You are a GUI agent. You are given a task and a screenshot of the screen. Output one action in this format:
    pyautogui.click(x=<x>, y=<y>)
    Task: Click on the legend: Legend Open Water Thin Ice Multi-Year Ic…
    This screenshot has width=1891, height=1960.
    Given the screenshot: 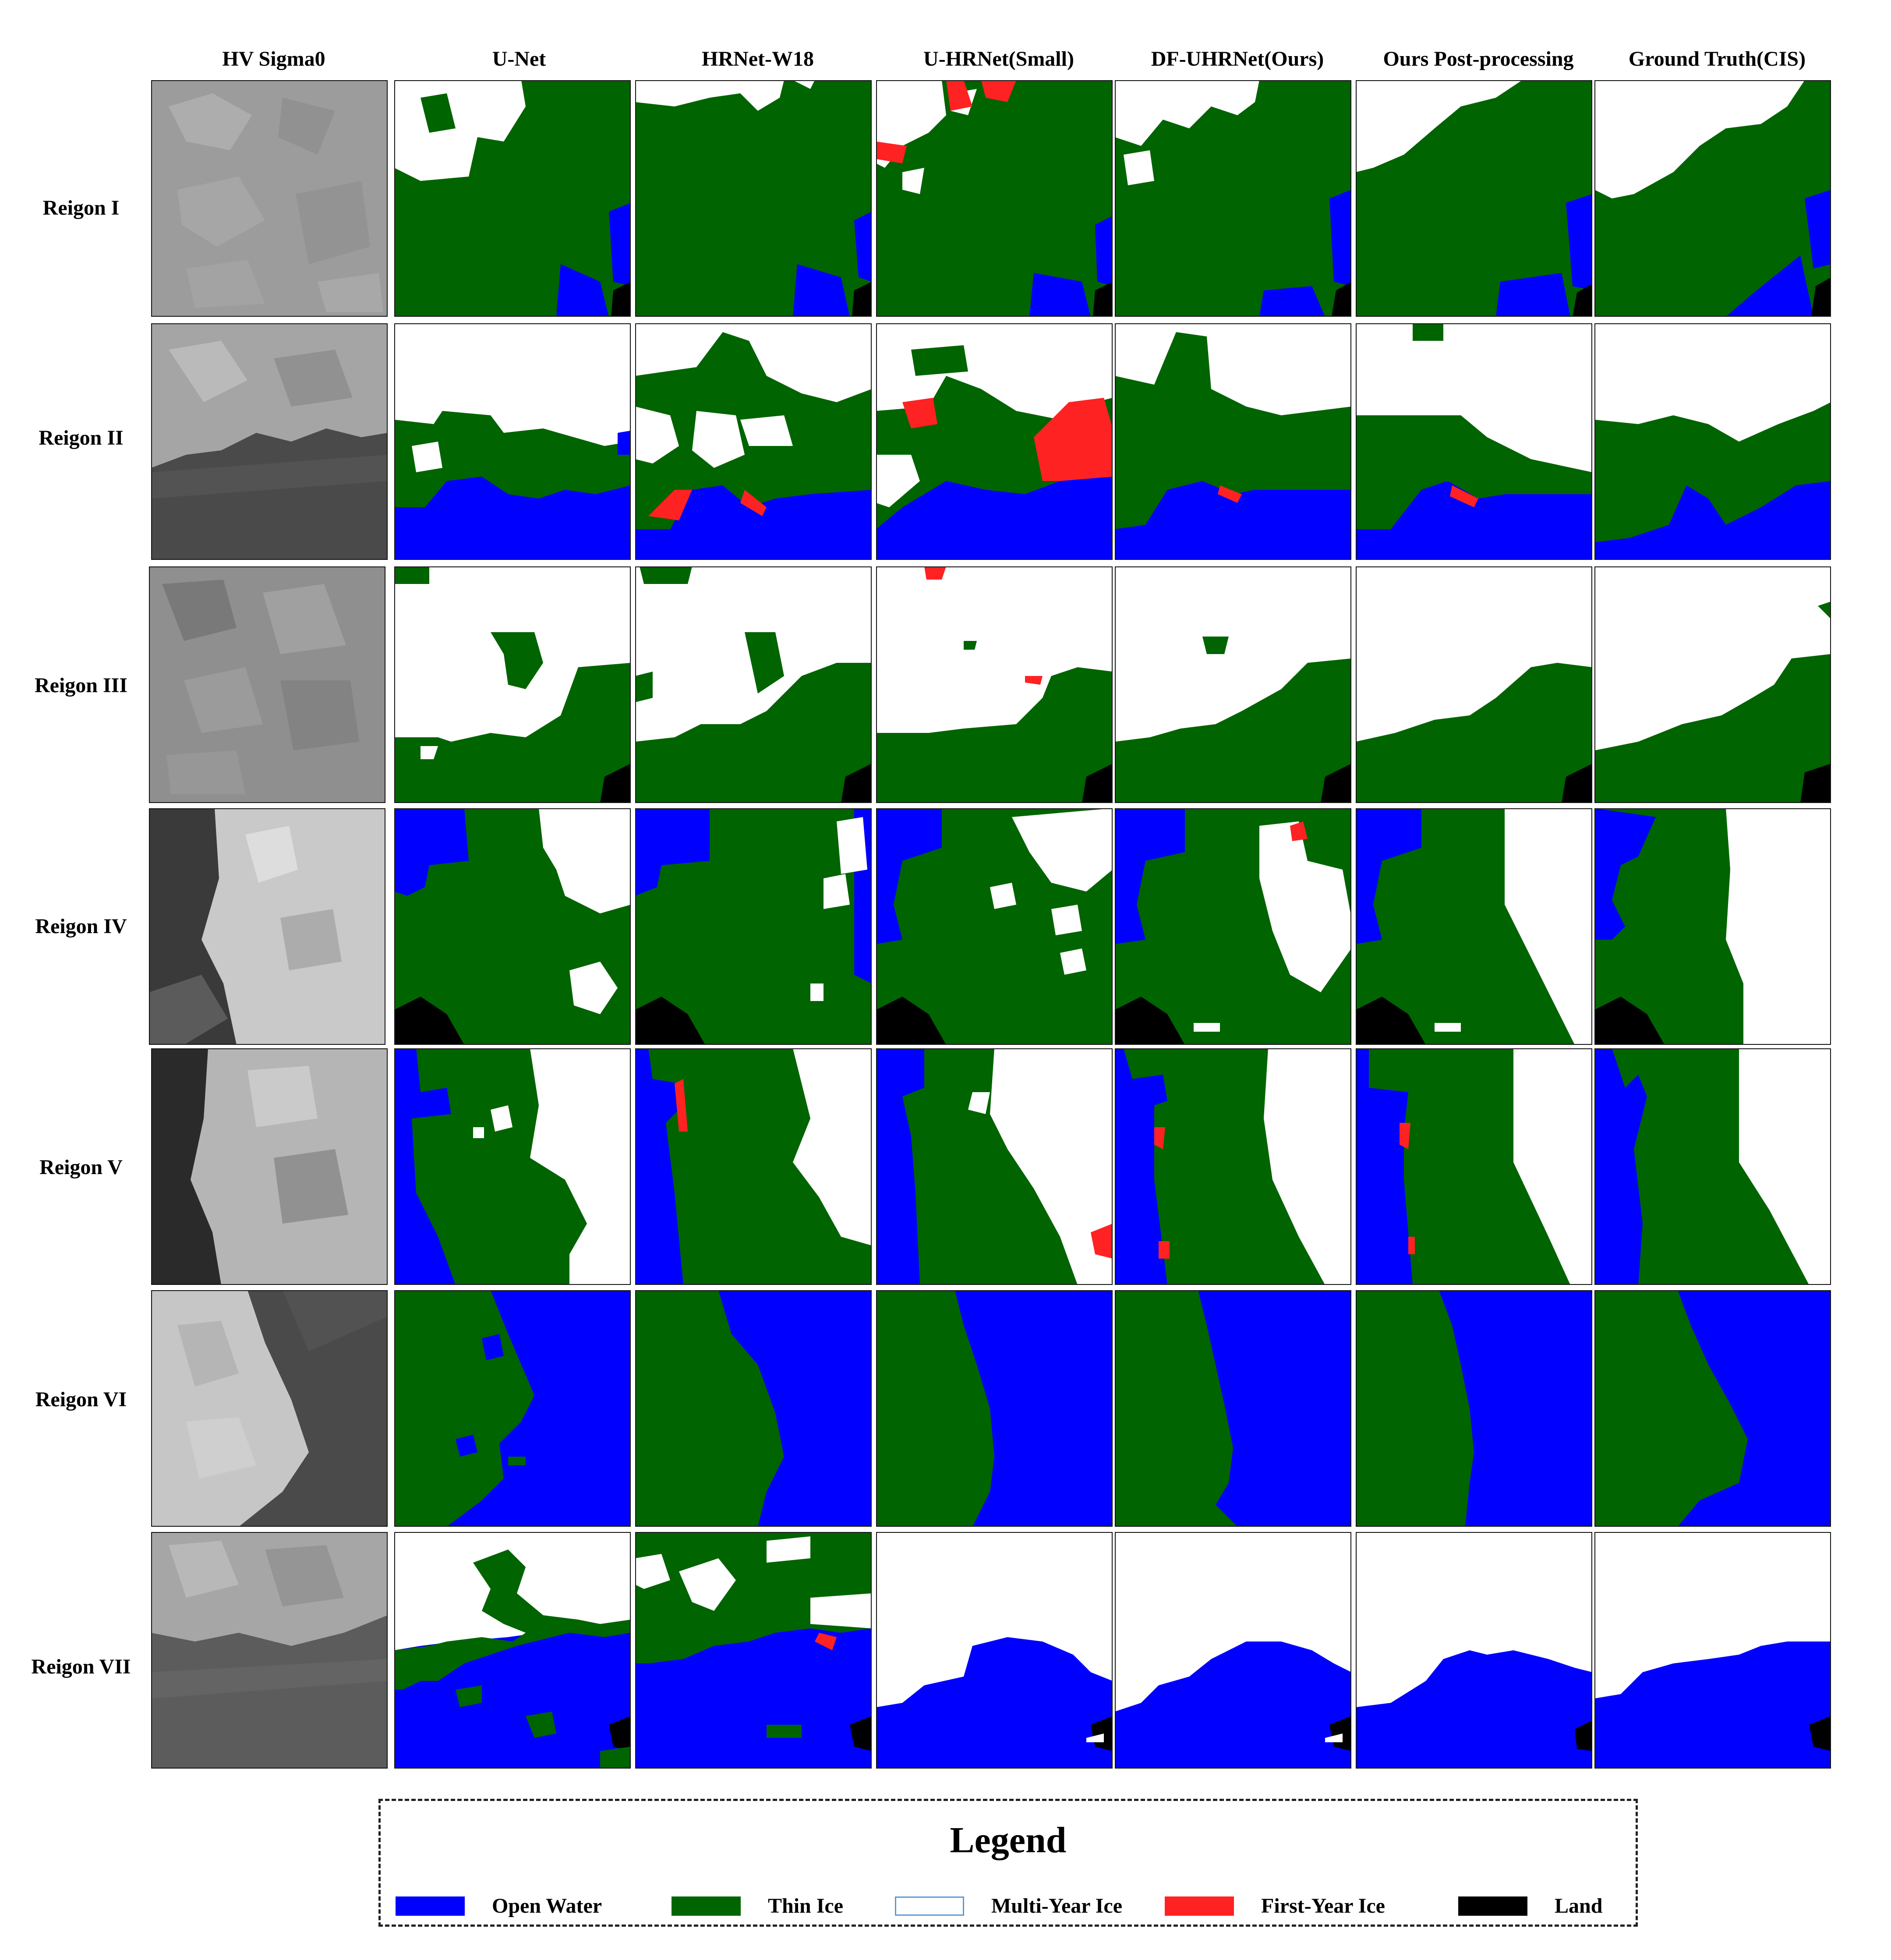 What is the action you would take?
    pyautogui.click(x=1008, y=1863)
    